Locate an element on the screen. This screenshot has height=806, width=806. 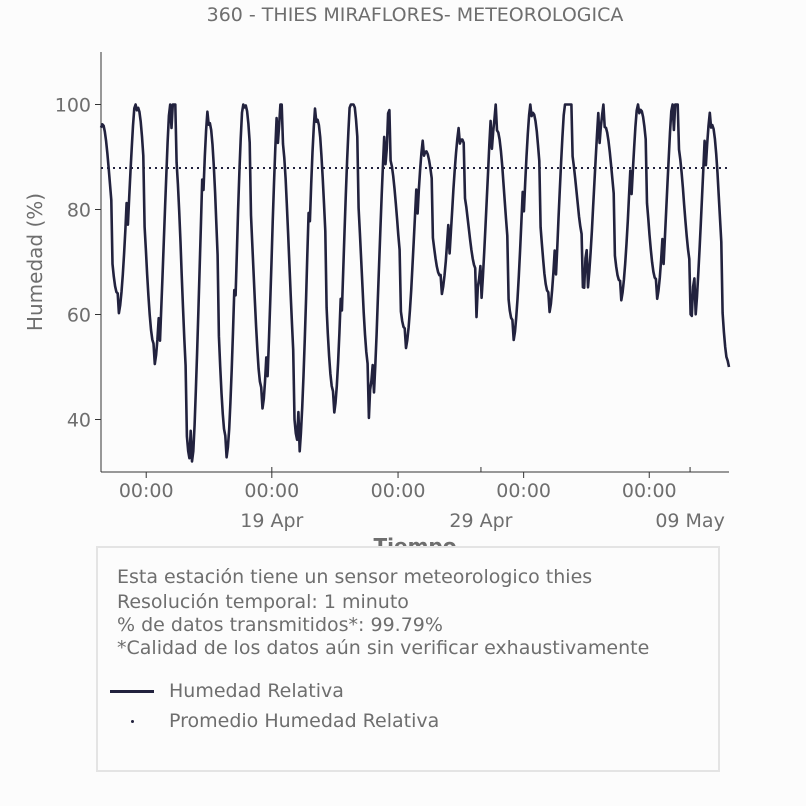
x-date-label-1: 29 Apr is located at coordinates (480, 521).